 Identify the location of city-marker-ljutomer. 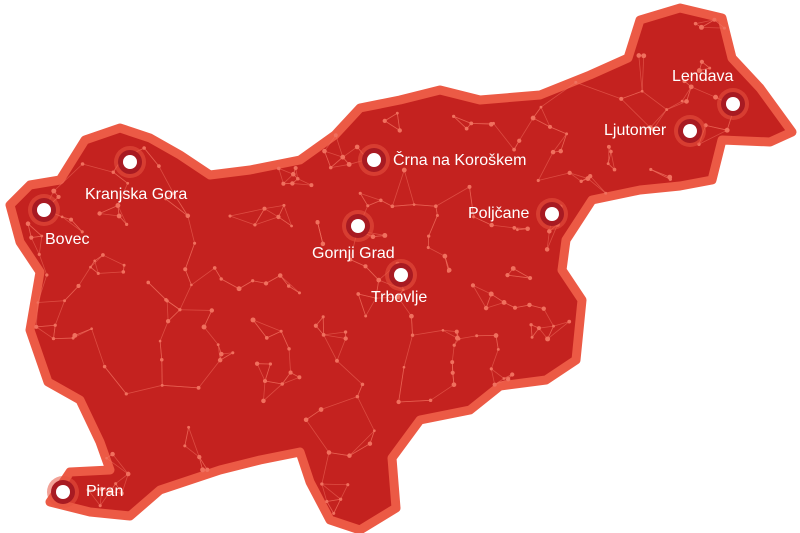
(690, 131).